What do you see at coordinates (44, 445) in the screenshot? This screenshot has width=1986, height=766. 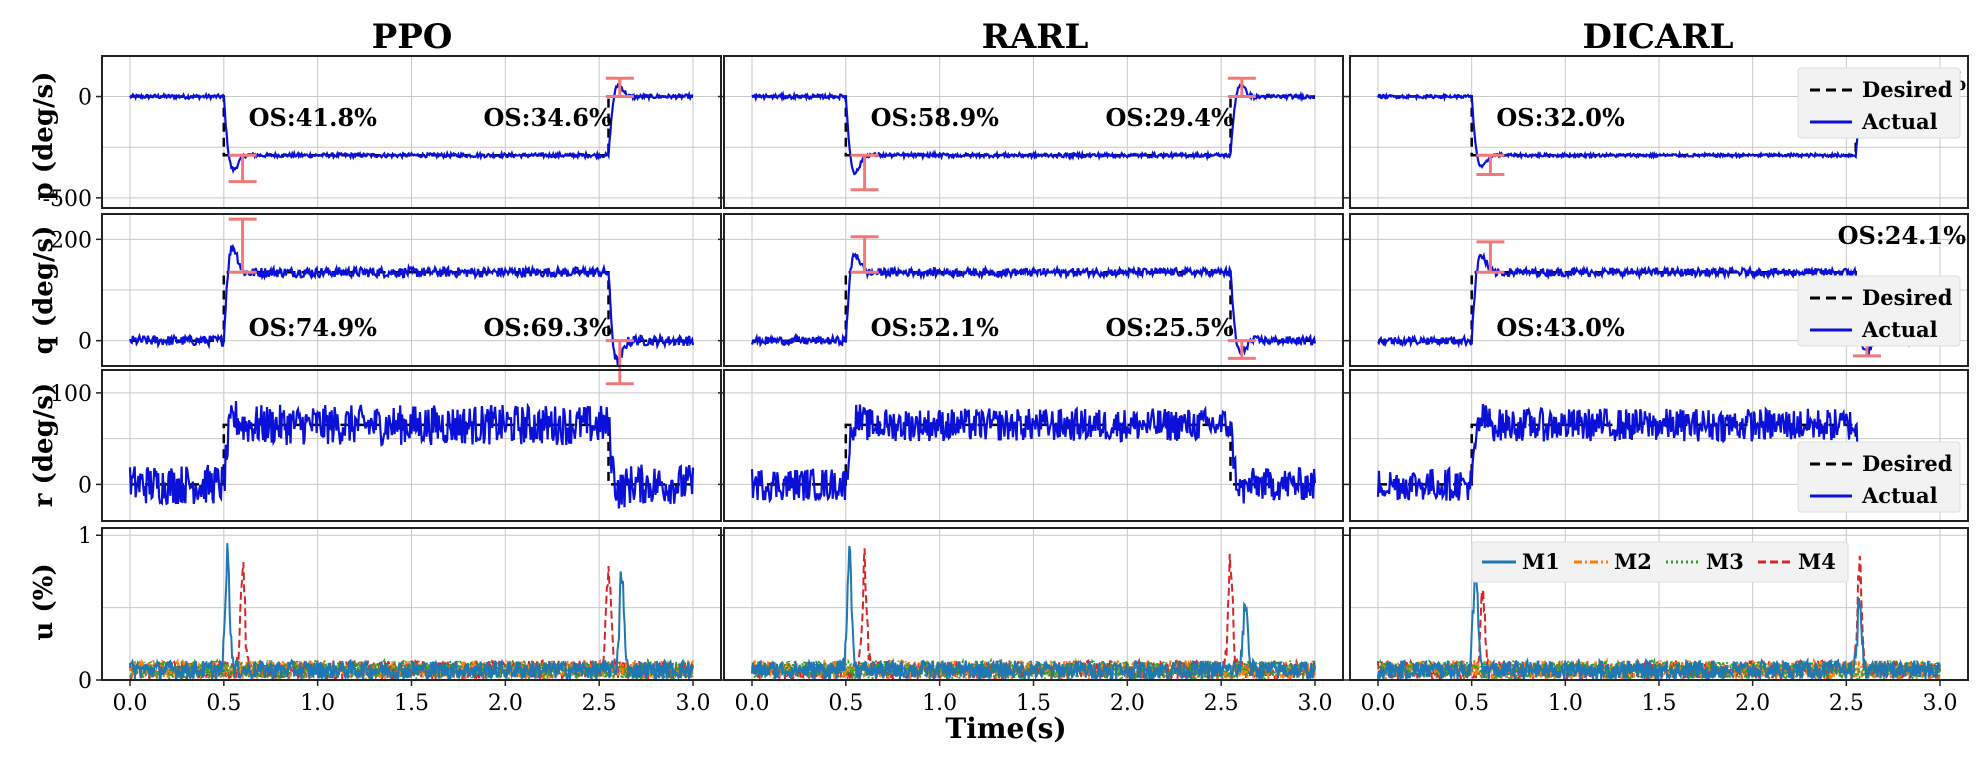 I see `y-axis-label-r: r (deg/s)` at bounding box center [44, 445].